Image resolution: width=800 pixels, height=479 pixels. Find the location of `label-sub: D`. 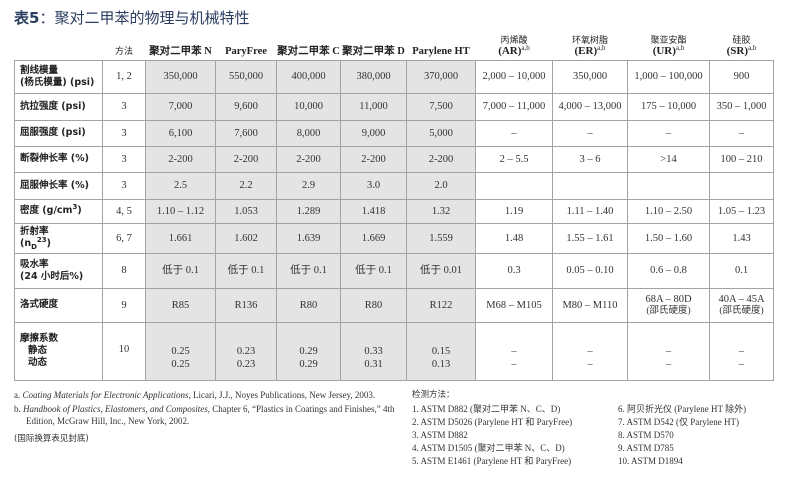

label-sub: D is located at coordinates (34, 246).